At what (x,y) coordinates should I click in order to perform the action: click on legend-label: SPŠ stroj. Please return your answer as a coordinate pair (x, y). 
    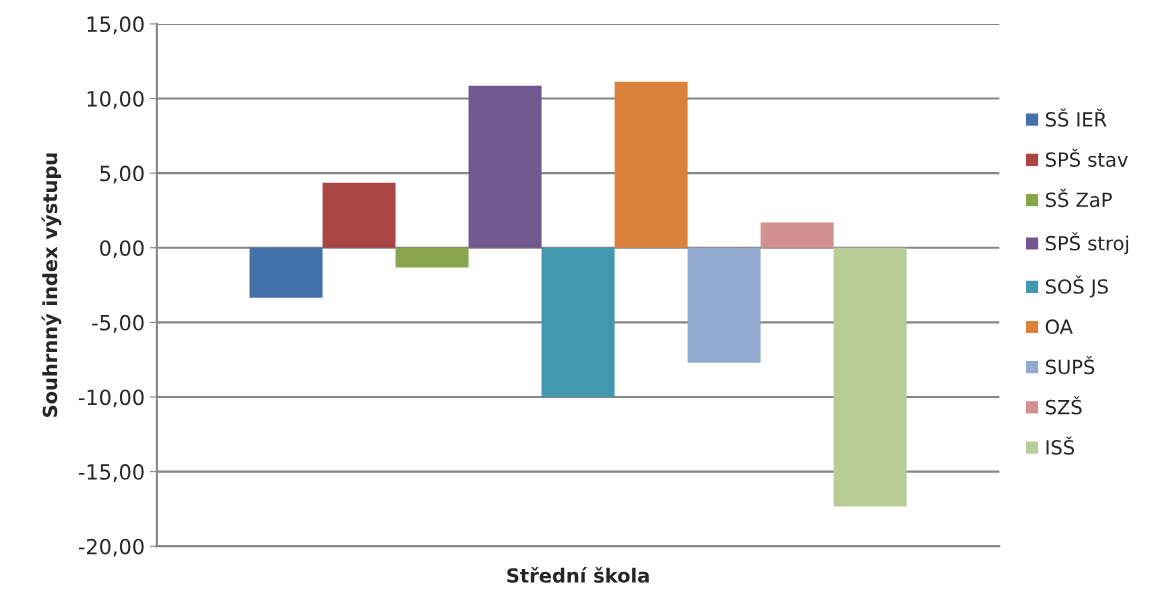
    Looking at the image, I should click on (1087, 243).